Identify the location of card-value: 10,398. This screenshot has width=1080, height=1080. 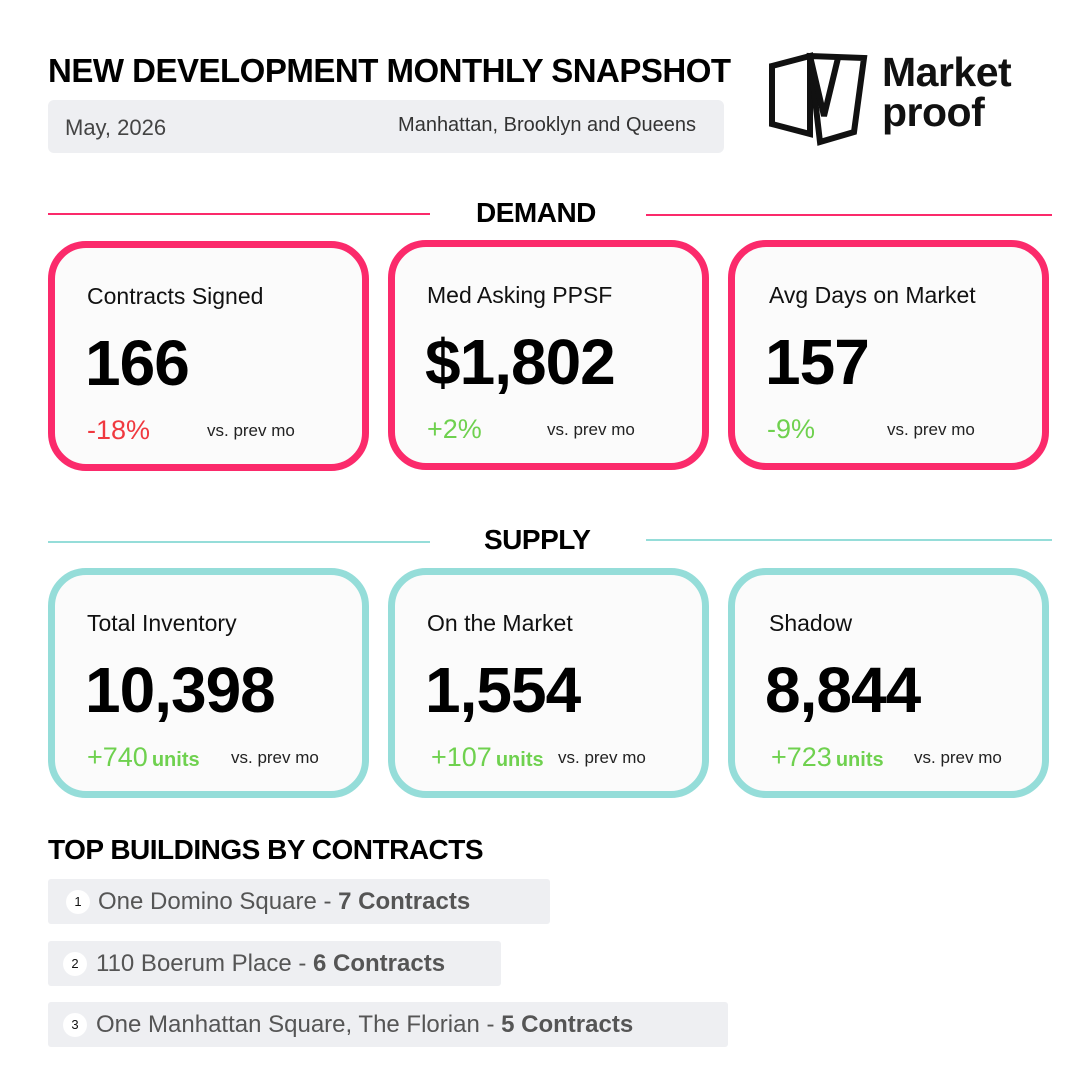
(180, 690).